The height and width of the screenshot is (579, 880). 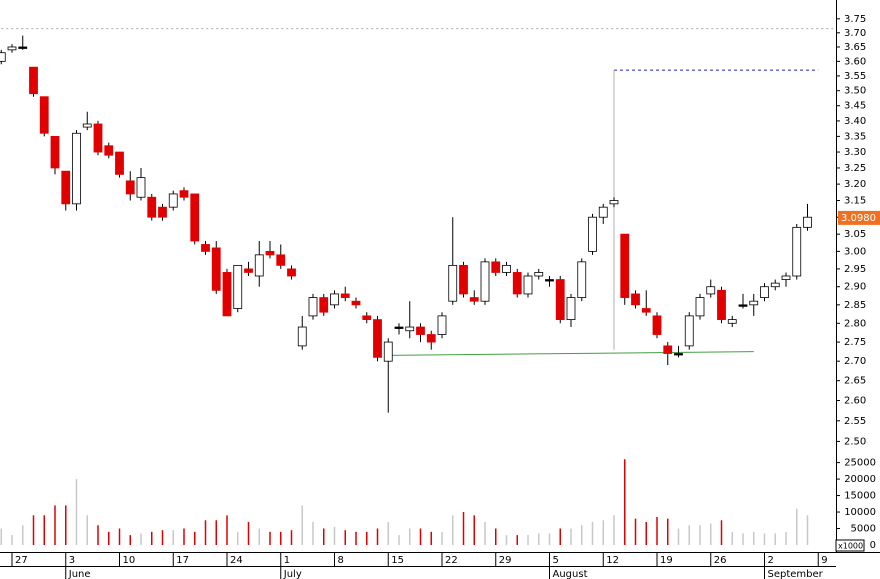 What do you see at coordinates (855, 136) in the screenshot?
I see `y-tick-label: 3.35` at bounding box center [855, 136].